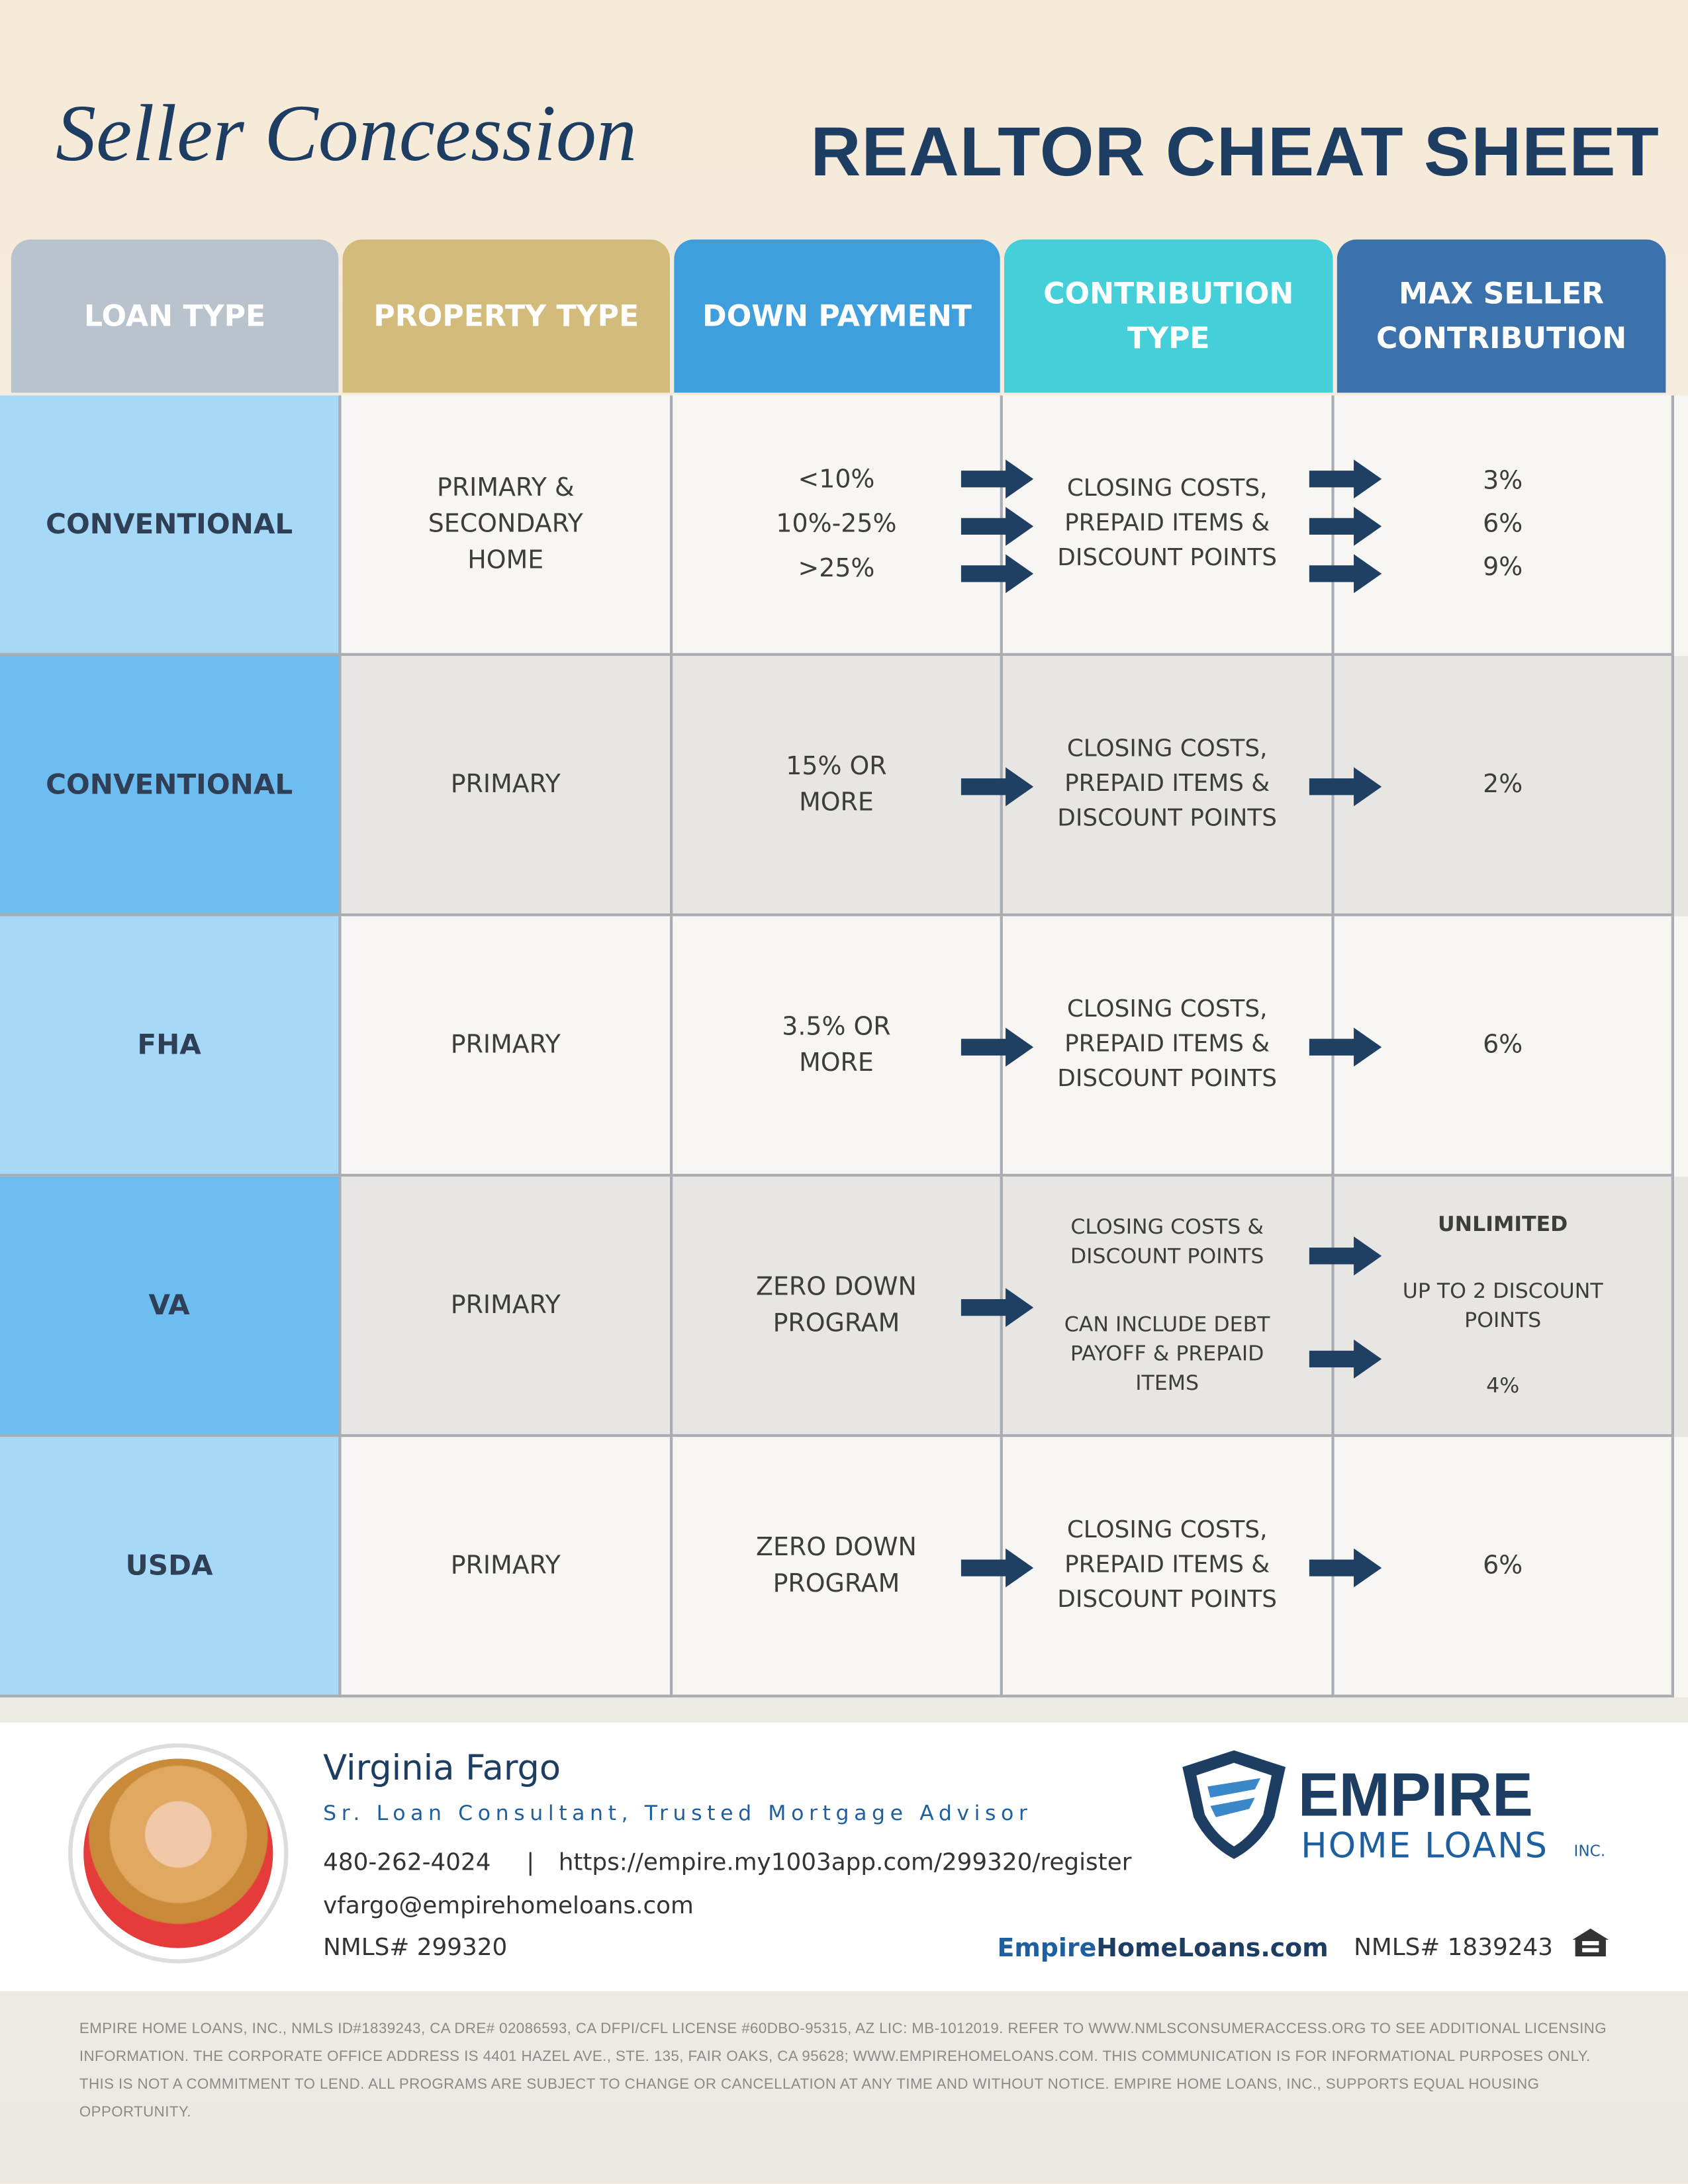 This screenshot has width=1688, height=2184. I want to click on brand-name: EMPIRE, so click(1415, 1795).